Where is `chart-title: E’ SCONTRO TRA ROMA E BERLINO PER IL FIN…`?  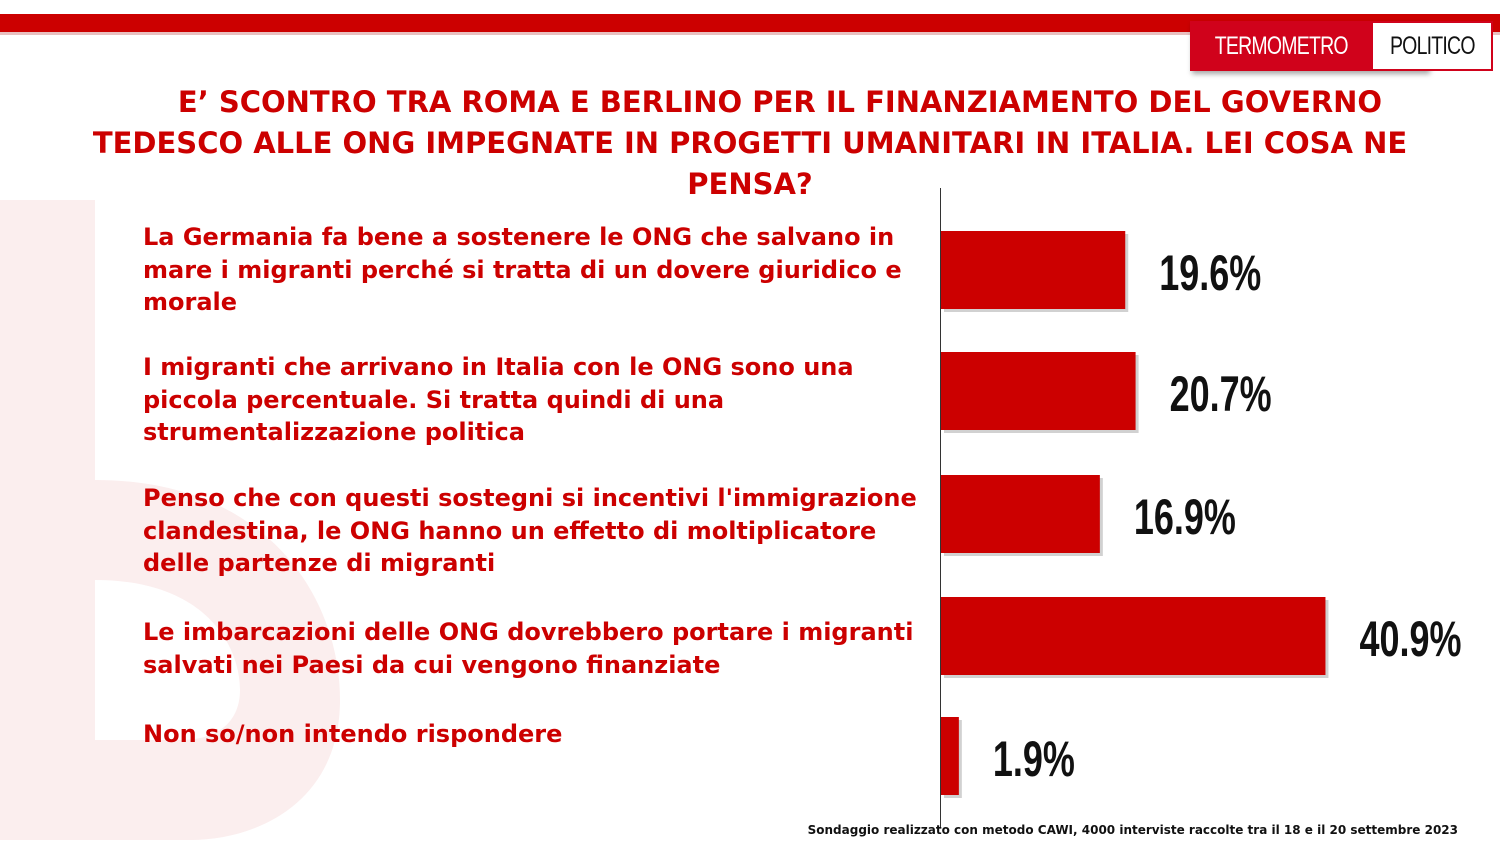
chart-title: E’ SCONTRO TRA ROMA E BERLINO PER IL FIN… is located at coordinates (750, 143).